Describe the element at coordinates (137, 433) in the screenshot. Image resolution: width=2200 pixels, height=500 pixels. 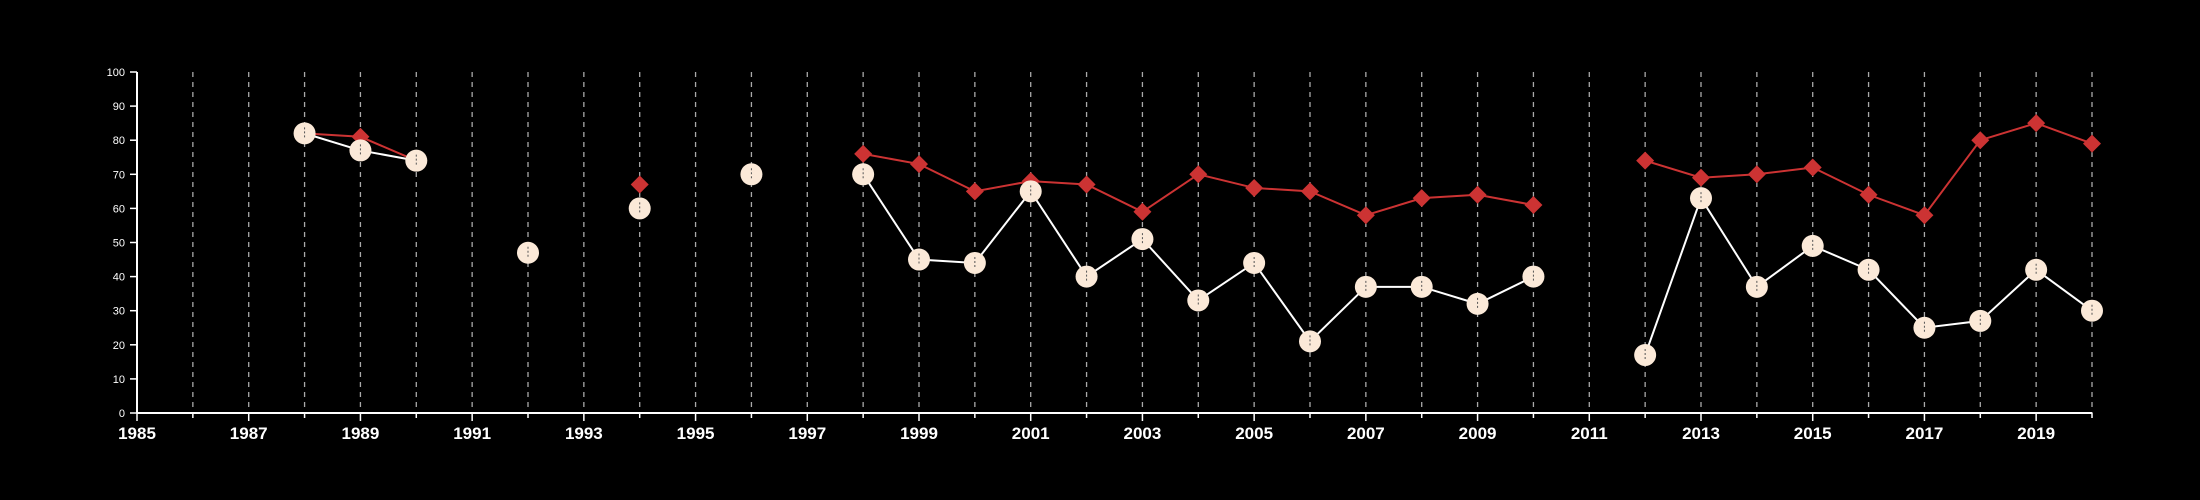
I see `x-tick-label-1985: 1985` at that location.